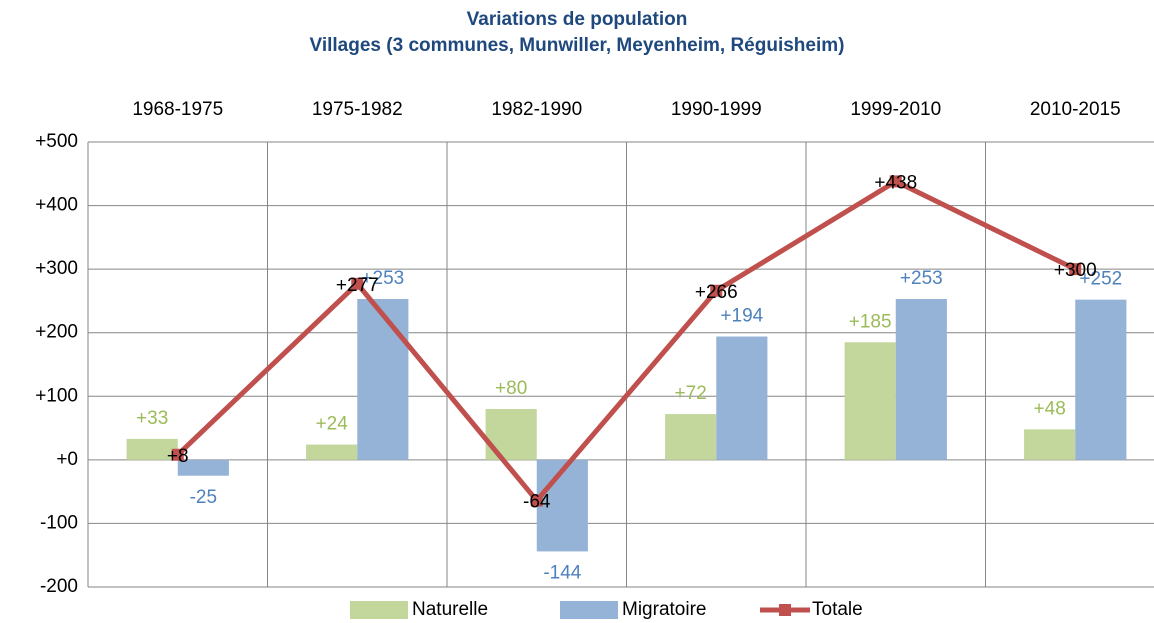 This screenshot has width=1154, height=623. What do you see at coordinates (562, 572) in the screenshot?
I see `data-label: -144` at bounding box center [562, 572].